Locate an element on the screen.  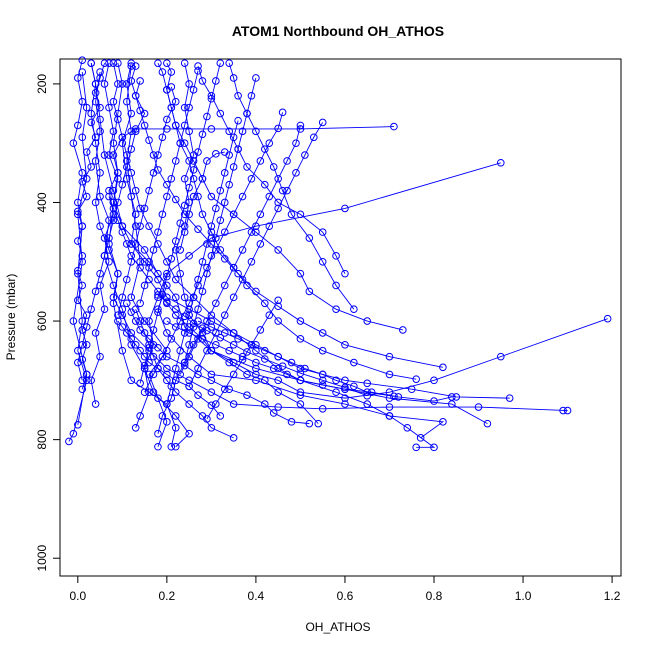
y-tick-label: 400 is located at coordinates (42, 202).